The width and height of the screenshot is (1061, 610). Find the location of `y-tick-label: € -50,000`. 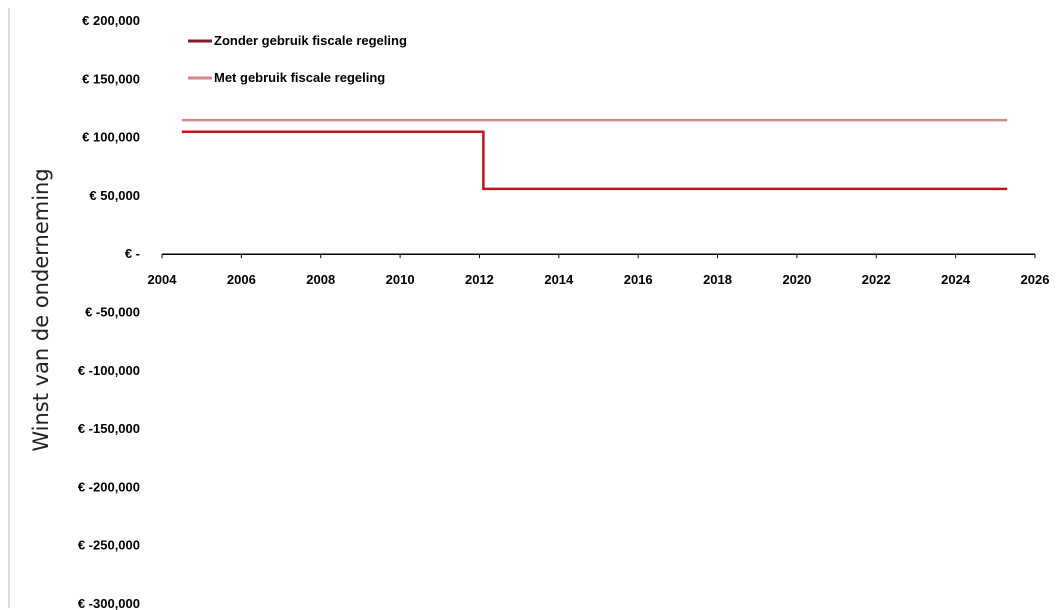

y-tick-label: € -50,000 is located at coordinates (112, 312).